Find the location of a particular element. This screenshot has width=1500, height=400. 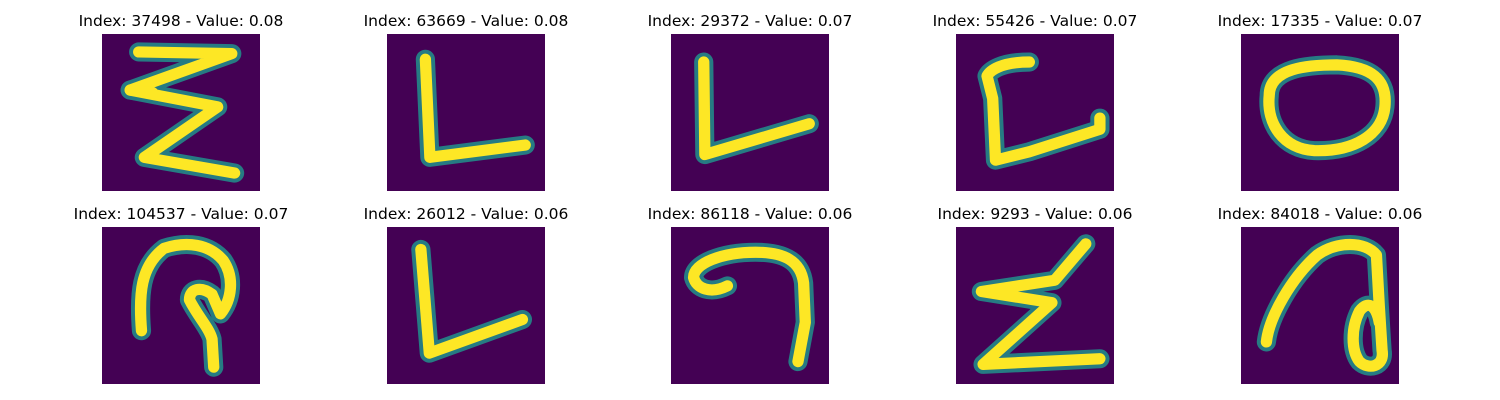

panel-title: Index: 84018 - Value: 0.06 is located at coordinates (1320, 214).